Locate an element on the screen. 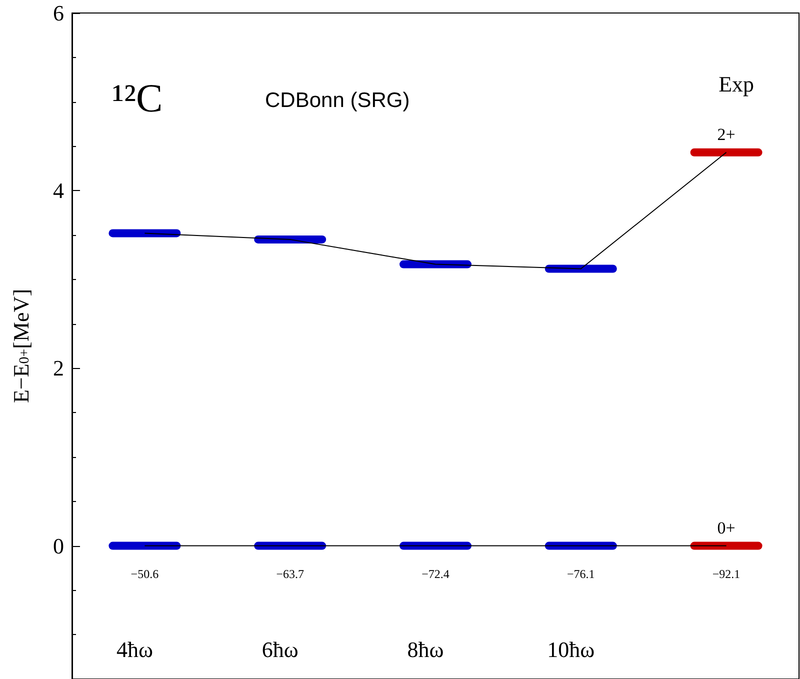  x-tick-label: 10ħω is located at coordinates (571, 649).